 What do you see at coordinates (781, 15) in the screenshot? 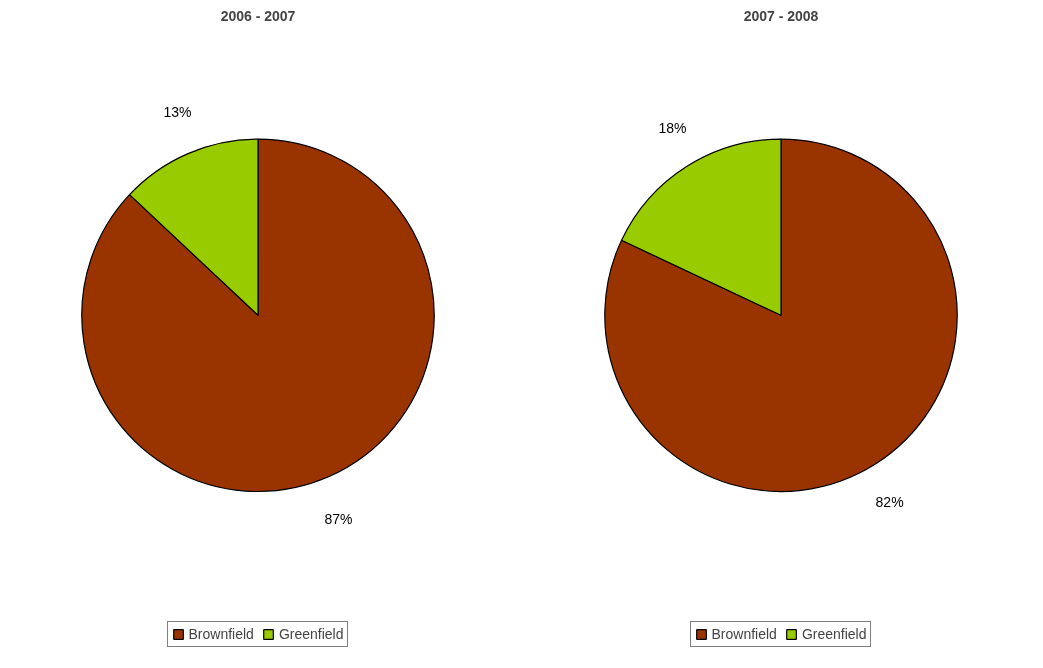
I see `chart-title: 2007 - 2008` at bounding box center [781, 15].